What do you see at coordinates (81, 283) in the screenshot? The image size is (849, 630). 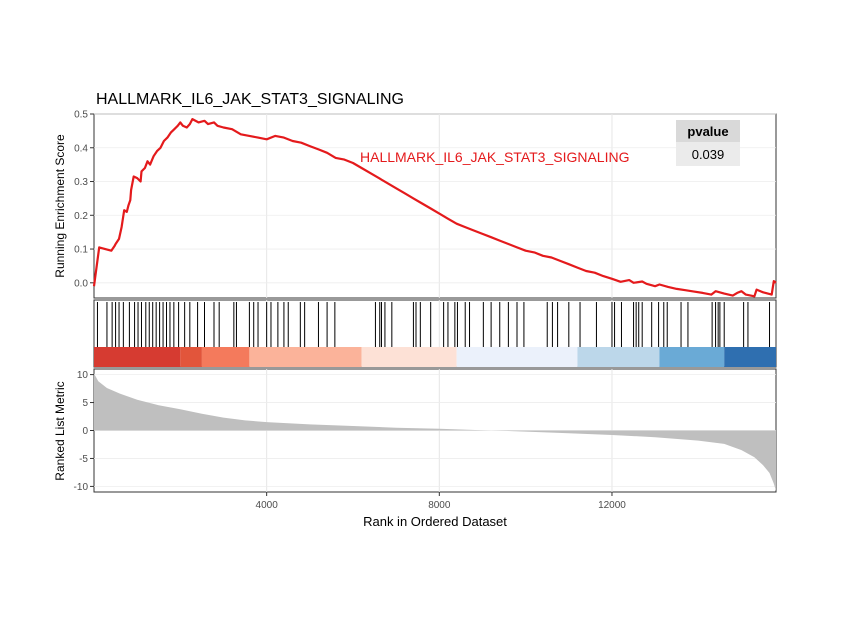 I see `enrichment-y-tick-label: 0.0` at bounding box center [81, 283].